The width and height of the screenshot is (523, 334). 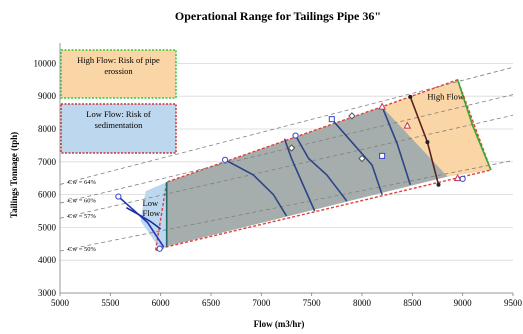 I want to click on x-tick-label: 9500, so click(x=513, y=303).